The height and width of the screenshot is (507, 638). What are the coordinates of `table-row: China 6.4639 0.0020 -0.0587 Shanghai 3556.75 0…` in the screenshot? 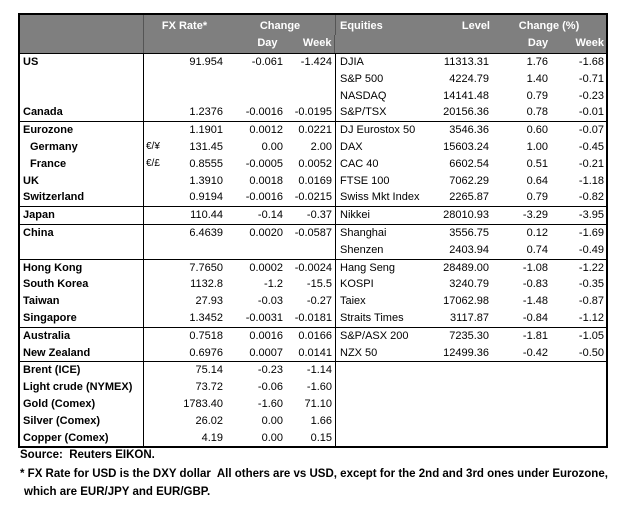 It's located at (313, 232).